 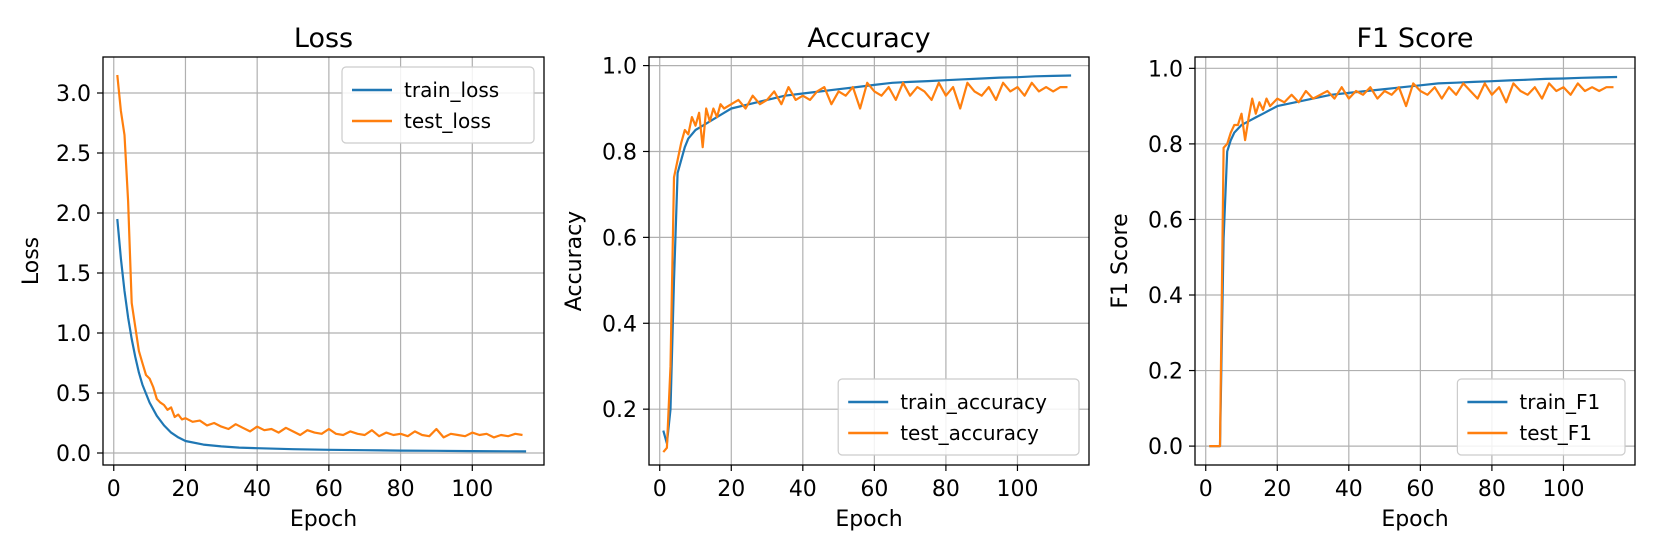 What do you see at coordinates (1559, 402) in the screenshot?
I see `legend-label: train_F1` at bounding box center [1559, 402].